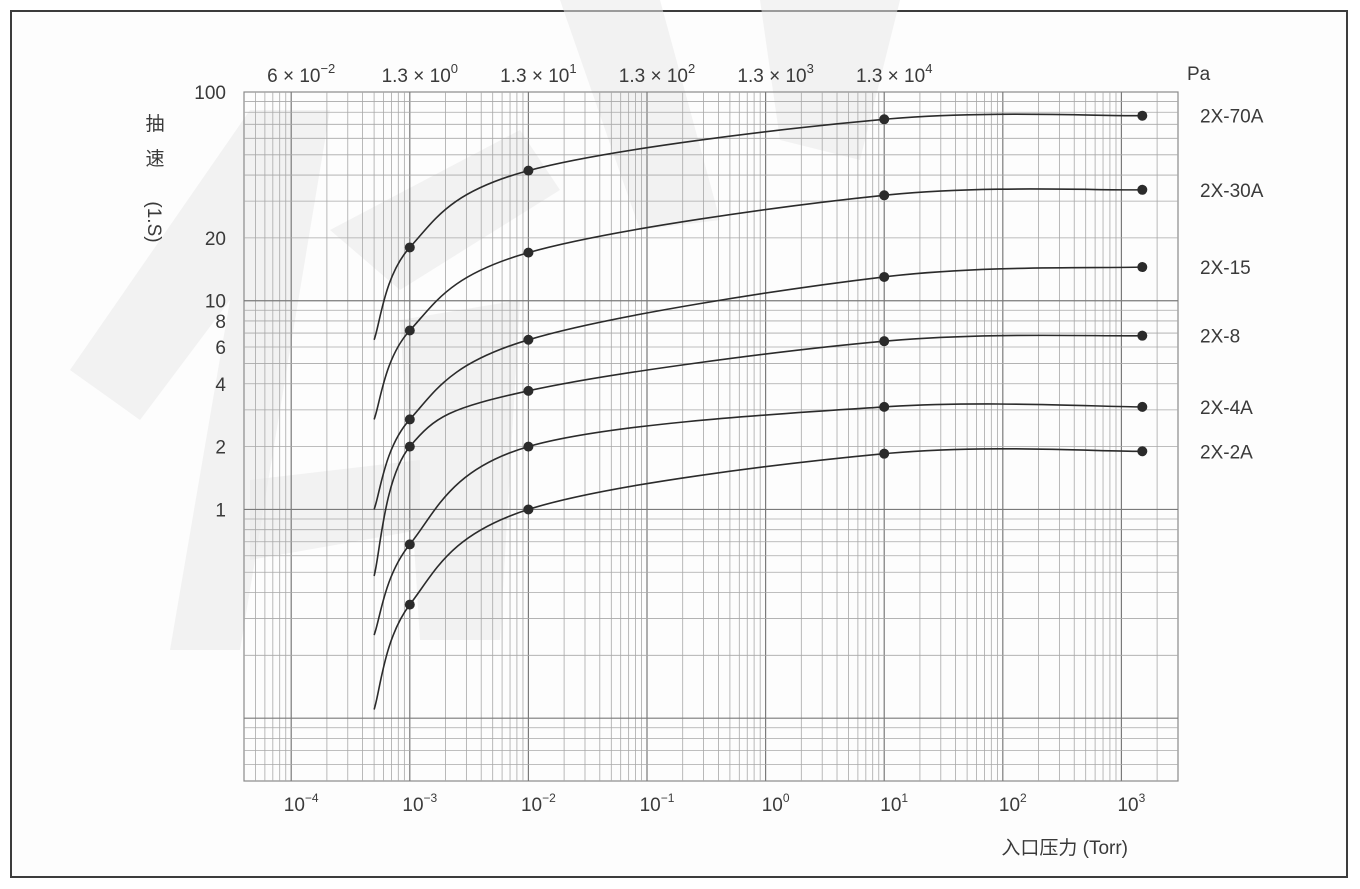 Image resolution: width=1360 pixels, height=889 pixels. Describe the element at coordinates (1232, 191) in the screenshot. I see `series-label: 2X-30A` at that location.